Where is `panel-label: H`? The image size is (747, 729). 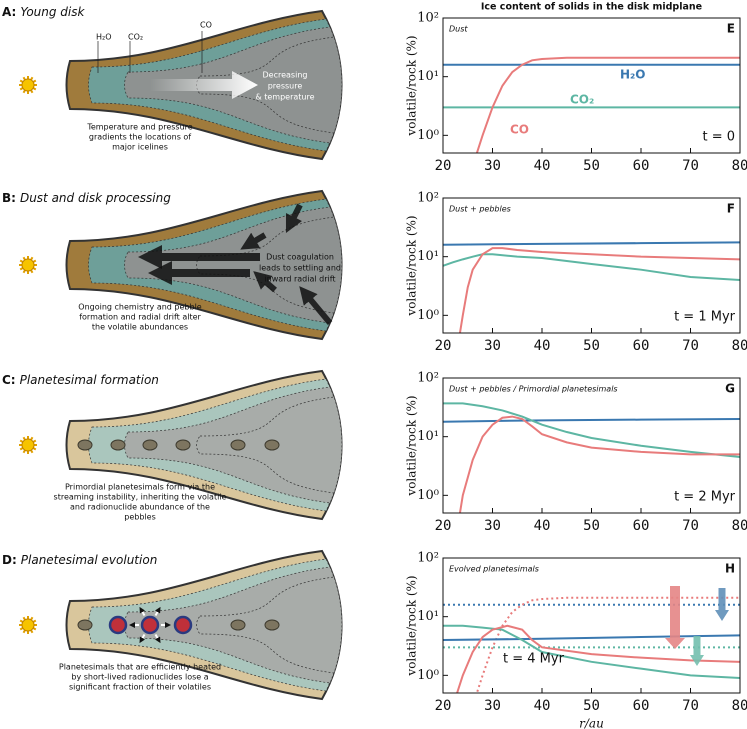
panel-label: H is located at coordinates (730, 569).